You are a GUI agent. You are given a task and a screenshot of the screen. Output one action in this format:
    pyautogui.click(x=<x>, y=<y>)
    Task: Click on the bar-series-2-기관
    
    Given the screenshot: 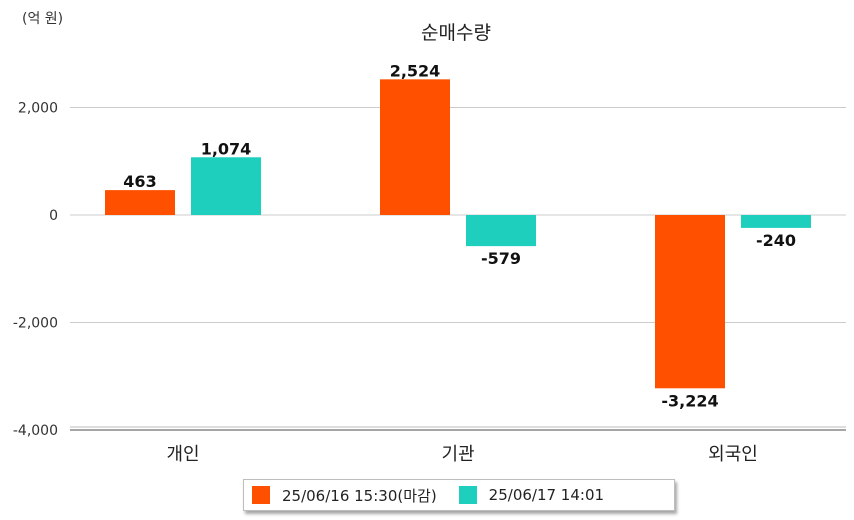 What is the action you would take?
    pyautogui.click(x=501, y=231)
    